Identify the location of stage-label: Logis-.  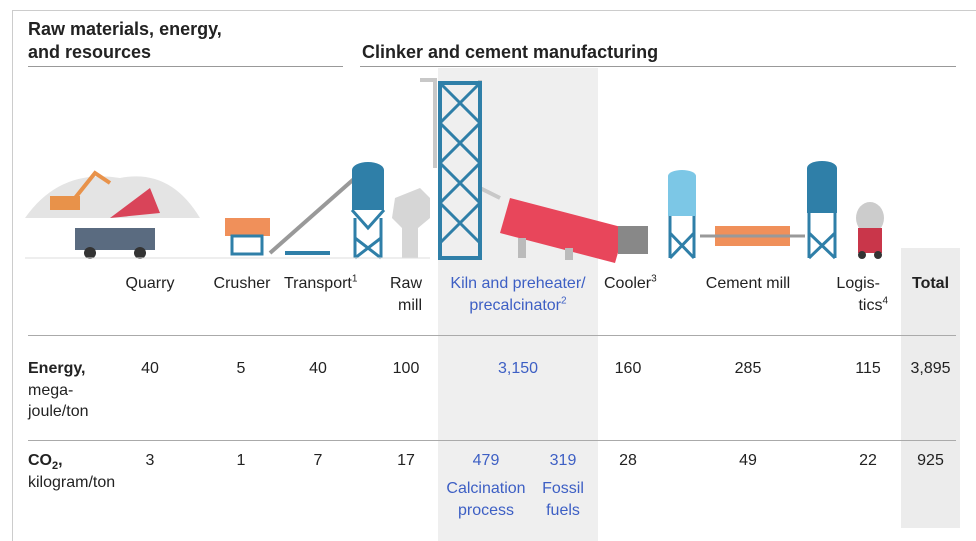
(858, 283).